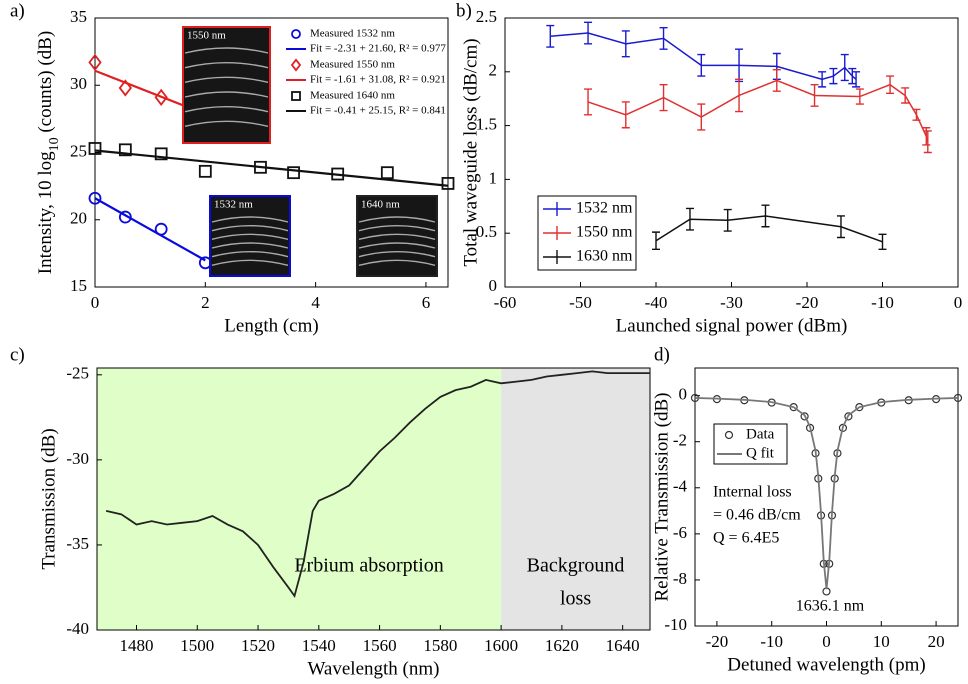 The height and width of the screenshot is (684, 968). Describe the element at coordinates (752, 492) in the screenshot. I see `annotation: Internal loss` at that location.